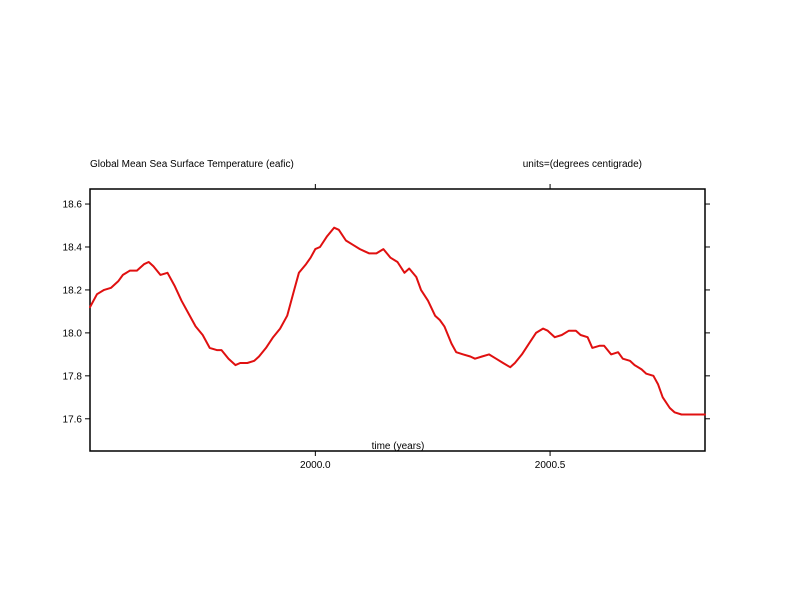 The image size is (792, 612). I want to click on y-tick-label: 17.8, so click(73, 376).